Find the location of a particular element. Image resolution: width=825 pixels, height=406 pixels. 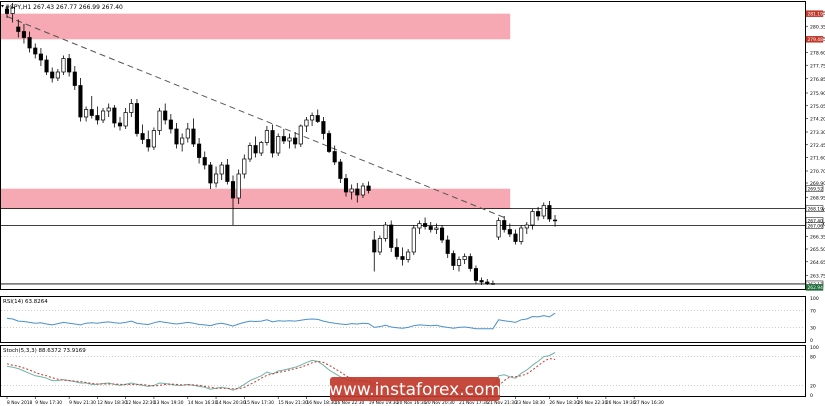

rsi-tick-label: 30 is located at coordinates (813, 328).